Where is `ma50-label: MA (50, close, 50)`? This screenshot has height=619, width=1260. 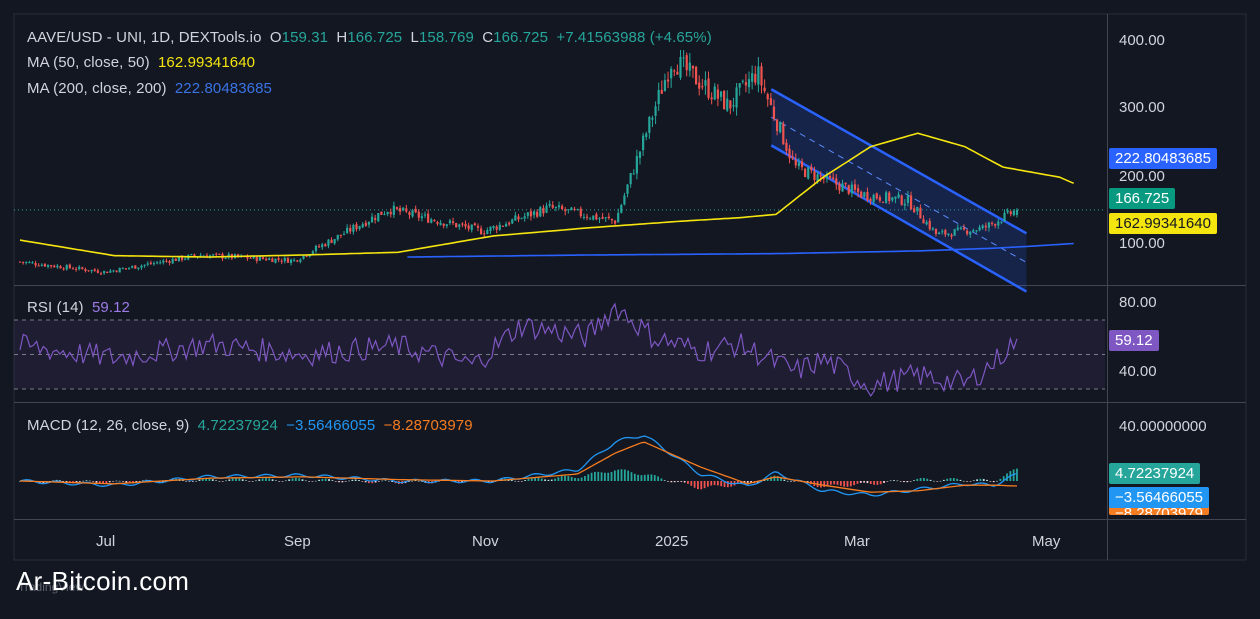
ma50-label: MA (50, close, 50) is located at coordinates (88, 62).